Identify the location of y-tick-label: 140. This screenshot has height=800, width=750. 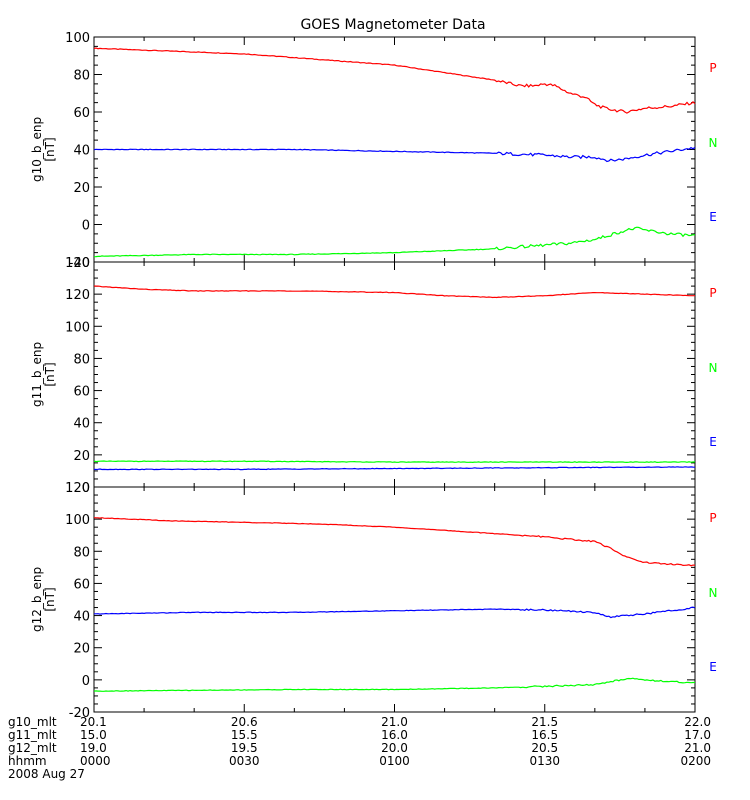
(77, 263).